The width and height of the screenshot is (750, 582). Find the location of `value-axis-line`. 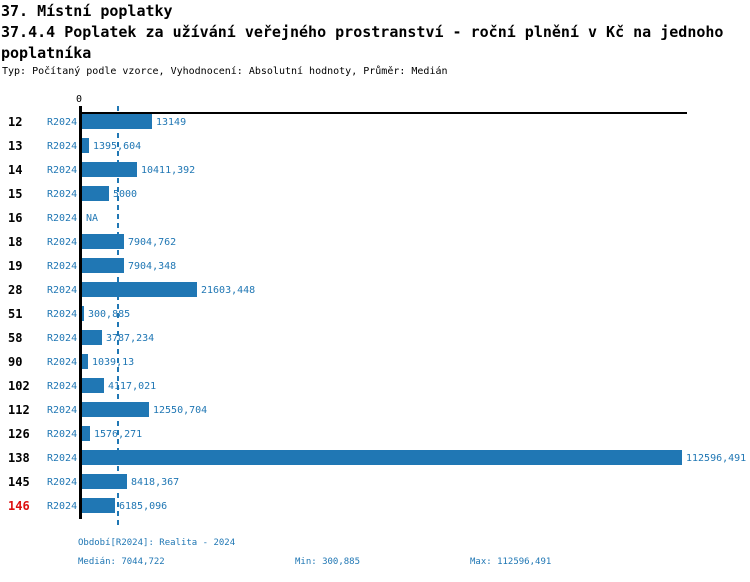

value-axis-line is located at coordinates (383, 113).